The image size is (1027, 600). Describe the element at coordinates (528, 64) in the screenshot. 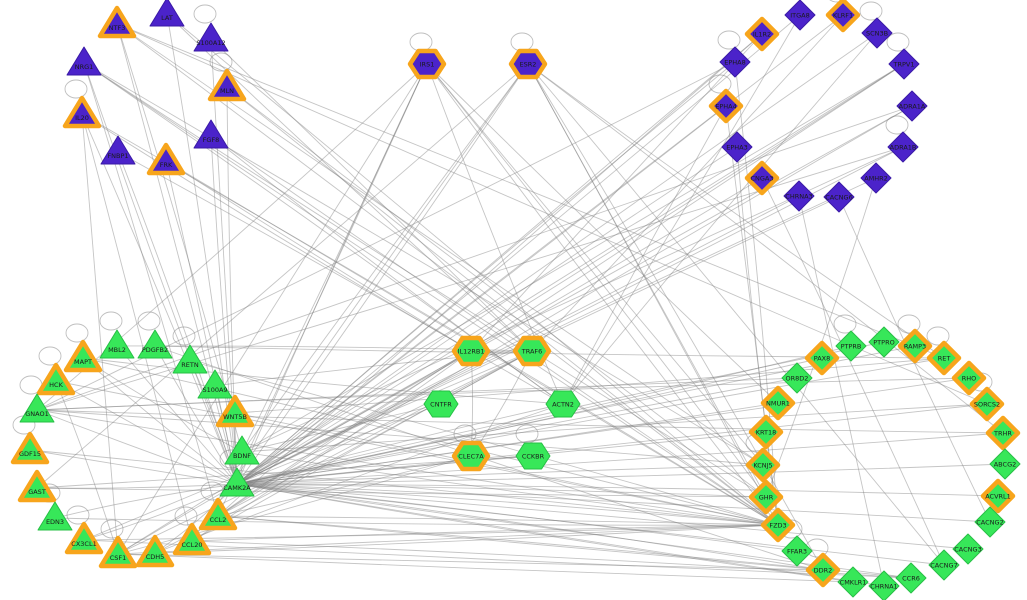

I see `node-ESR2: ESR2` at that location.